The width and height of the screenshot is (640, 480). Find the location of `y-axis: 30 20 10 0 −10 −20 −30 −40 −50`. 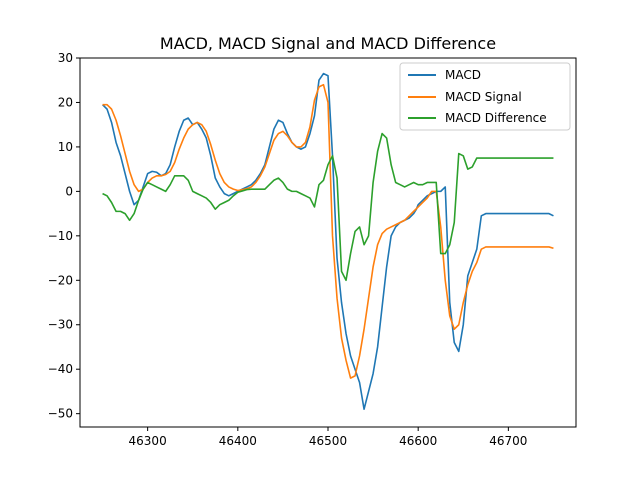

y-axis: 30 20 10 0 −10 −20 −30 −40 −50 is located at coordinates (64, 236).